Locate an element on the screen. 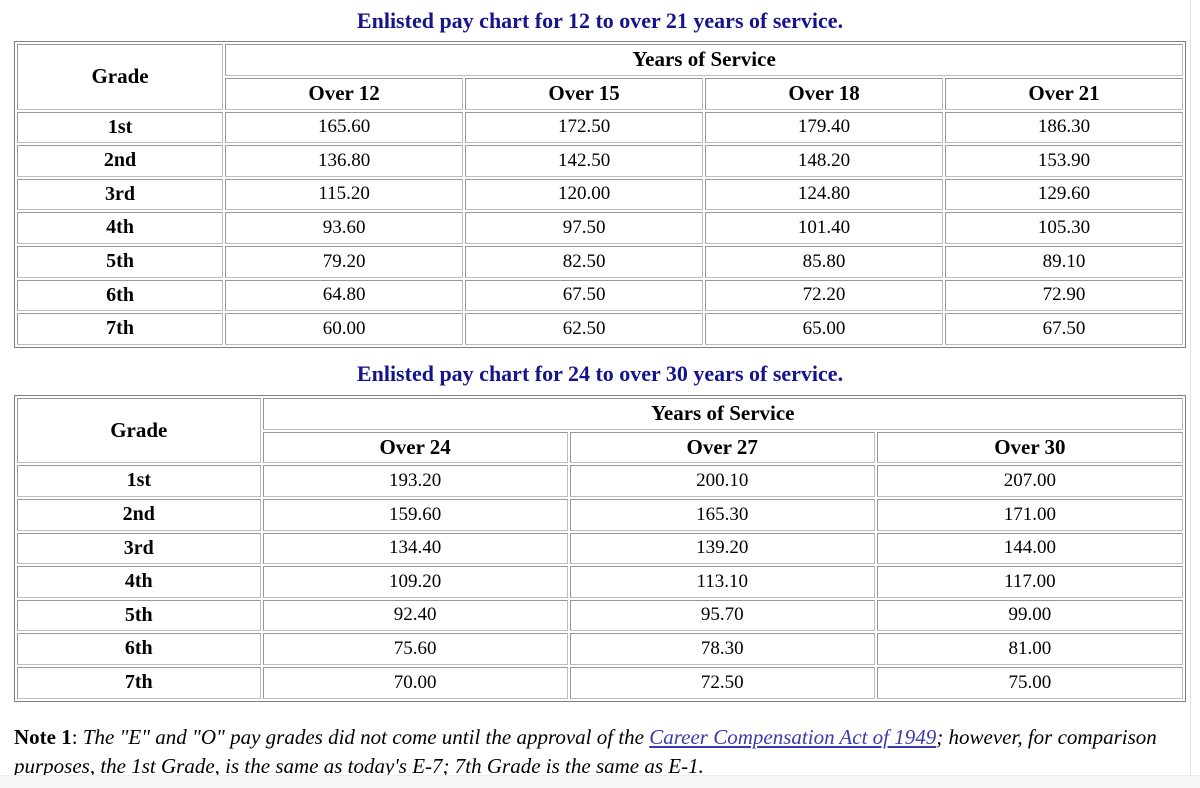 This screenshot has height=788, width=1200. table-row: 7th 70.00 72.50 75.00 is located at coordinates (600, 682).